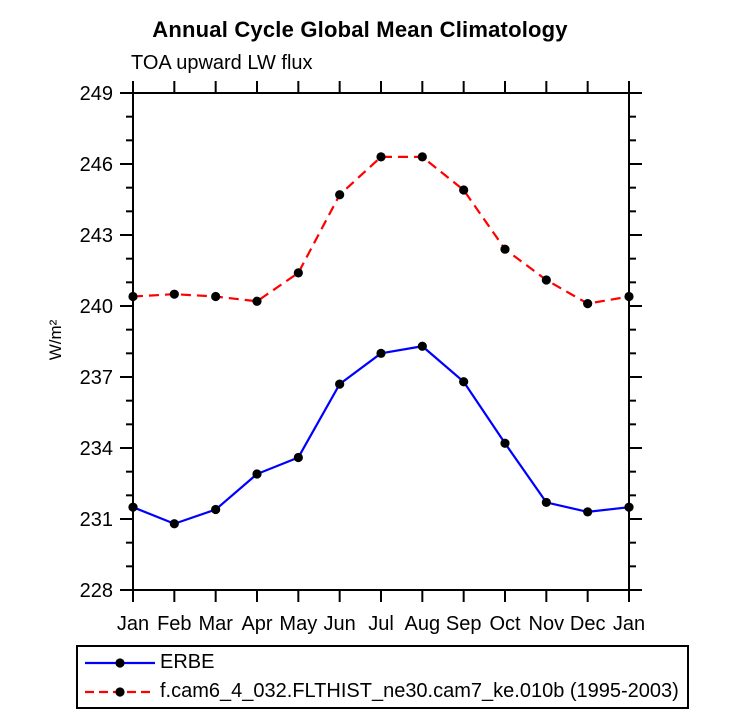  I want to click on x-axis-tick-label: Mar, so click(215, 624).